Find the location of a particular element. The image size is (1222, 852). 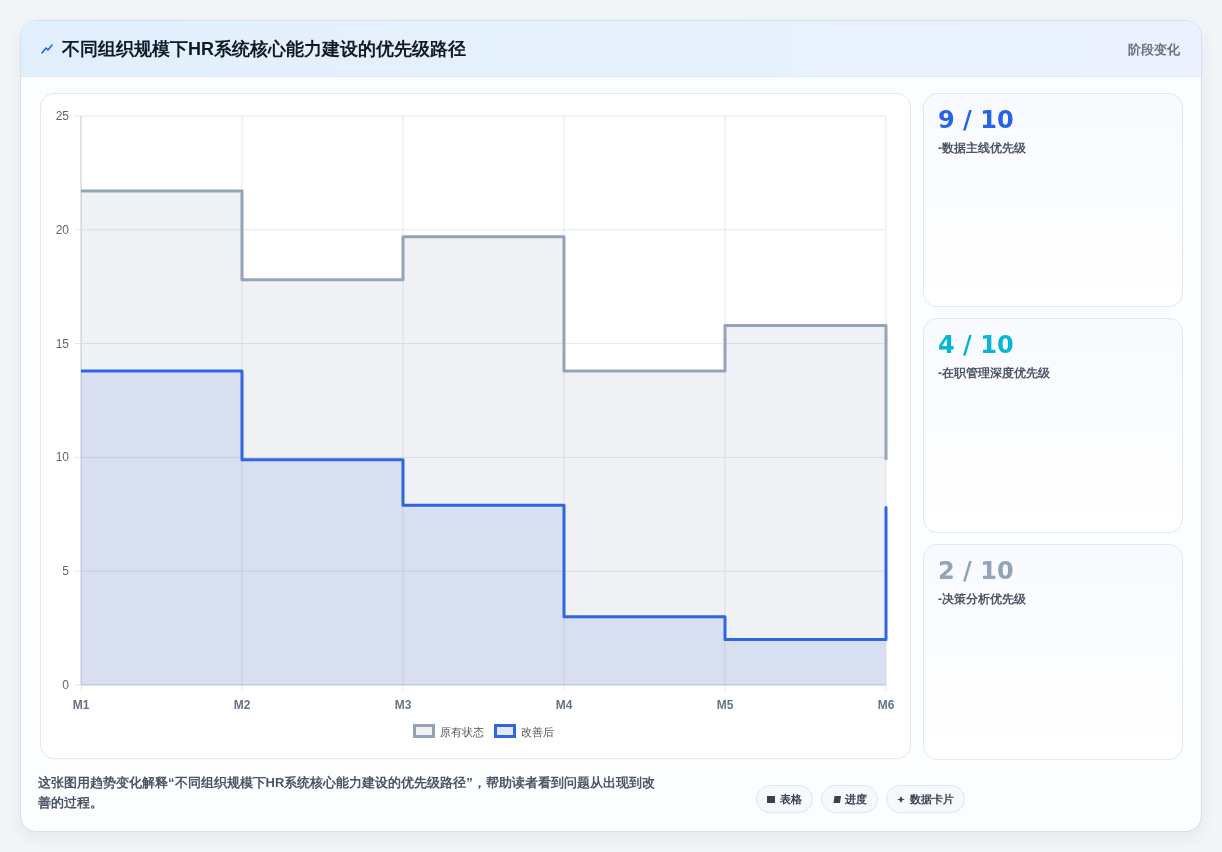

text: -数据主线优先级 is located at coordinates (982, 148).